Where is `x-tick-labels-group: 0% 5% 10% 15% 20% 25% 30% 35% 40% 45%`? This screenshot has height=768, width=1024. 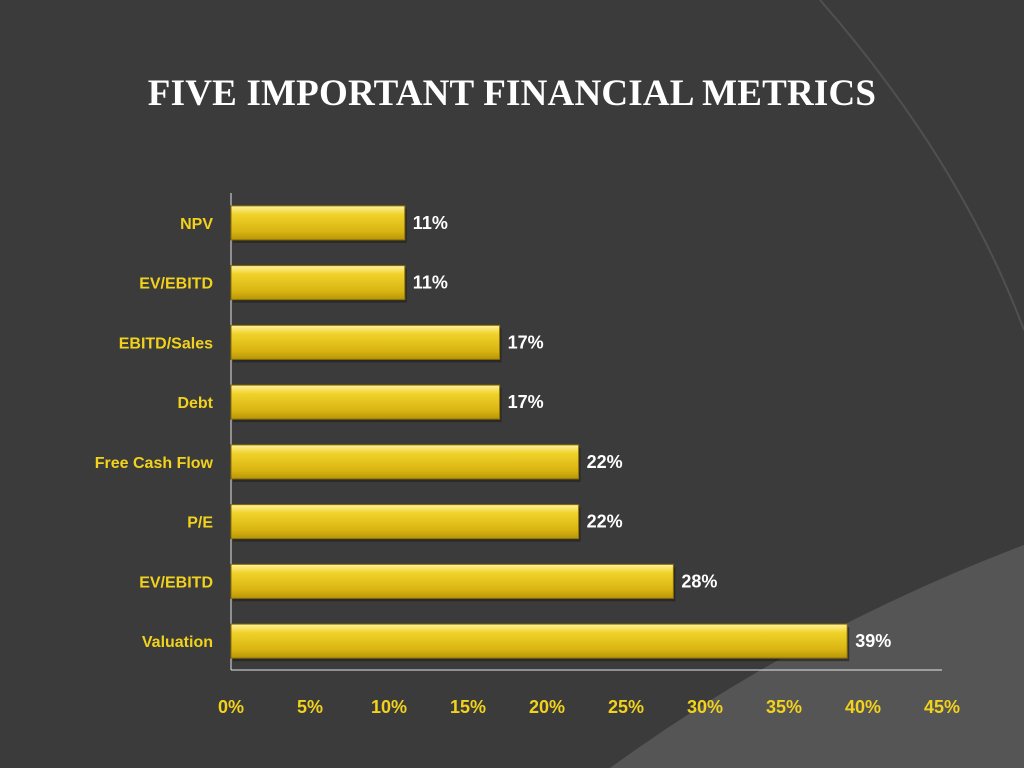 x-tick-labels-group: 0% 5% 10% 15% 20% 25% 30% 35% 40% 45% is located at coordinates (589, 707).